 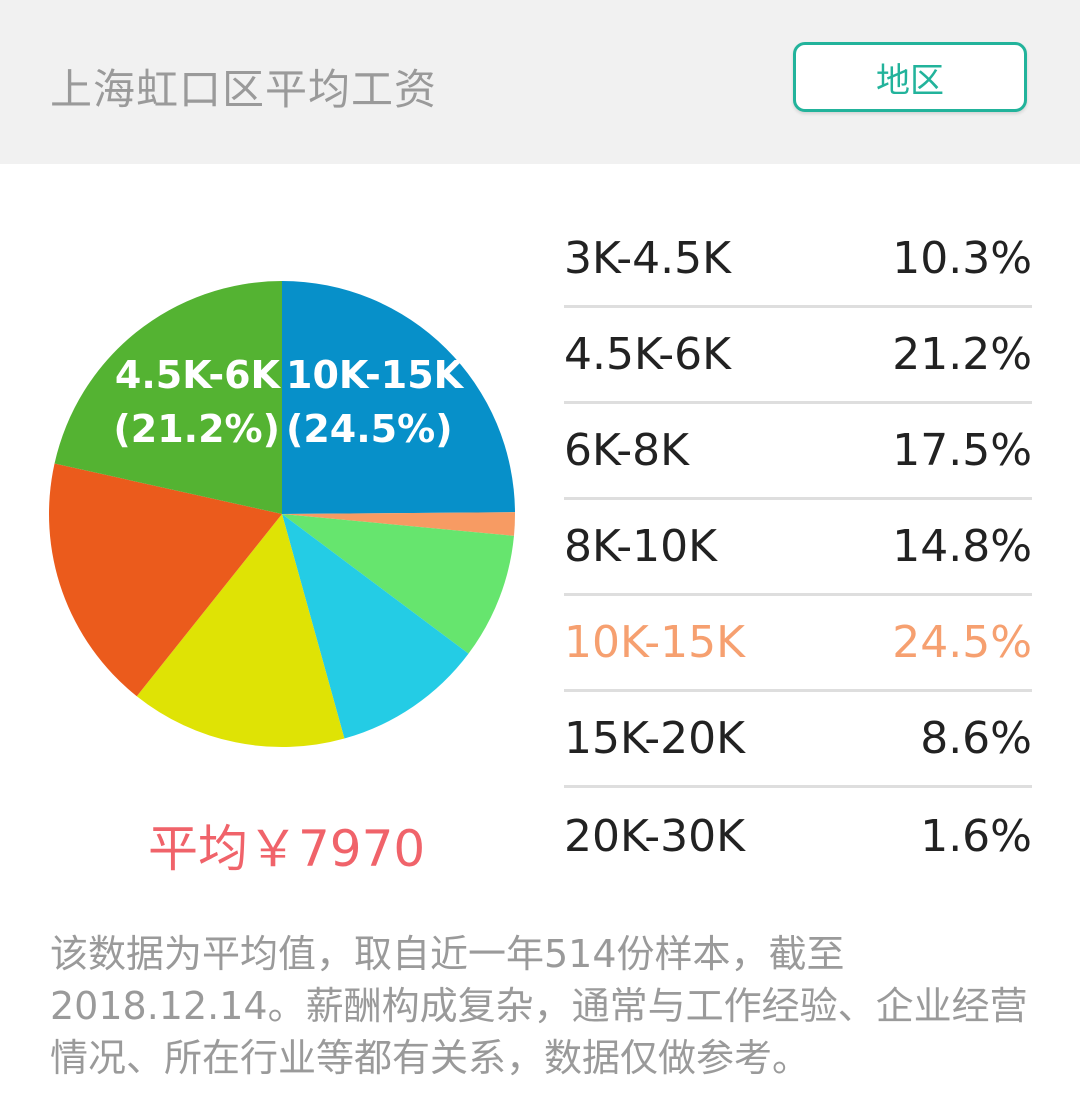 What do you see at coordinates (962, 642) in the screenshot?
I see `legend-percent: 24.5%` at bounding box center [962, 642].